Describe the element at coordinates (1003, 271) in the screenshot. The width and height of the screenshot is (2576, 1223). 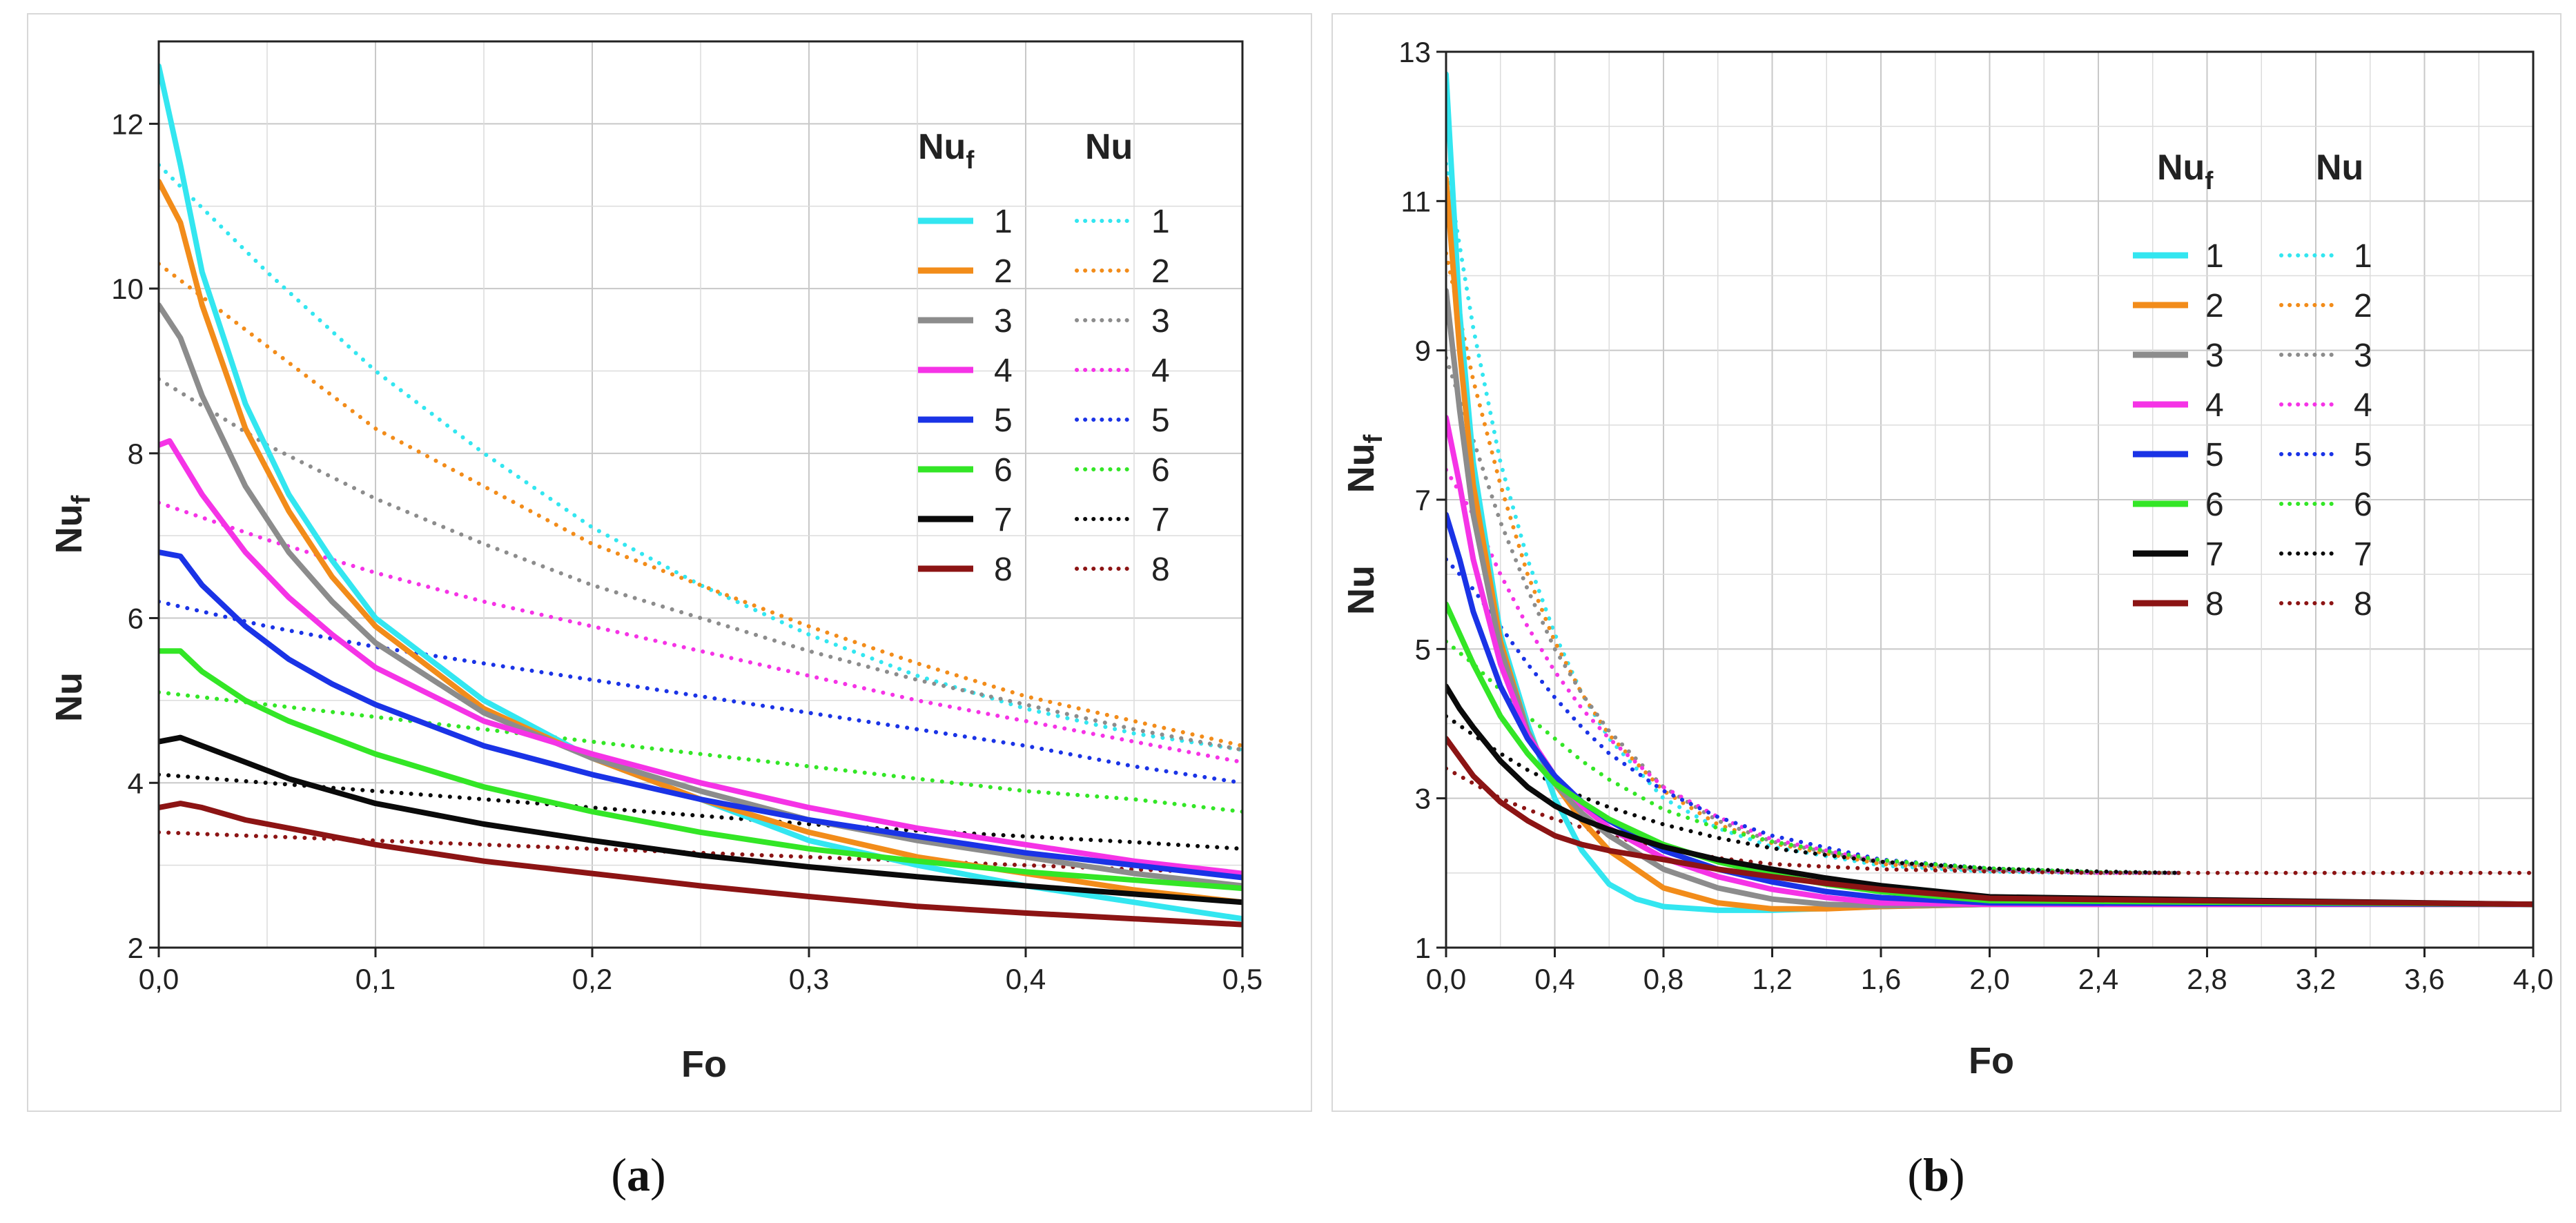
I see `legend-label-solid-2: 2` at that location.